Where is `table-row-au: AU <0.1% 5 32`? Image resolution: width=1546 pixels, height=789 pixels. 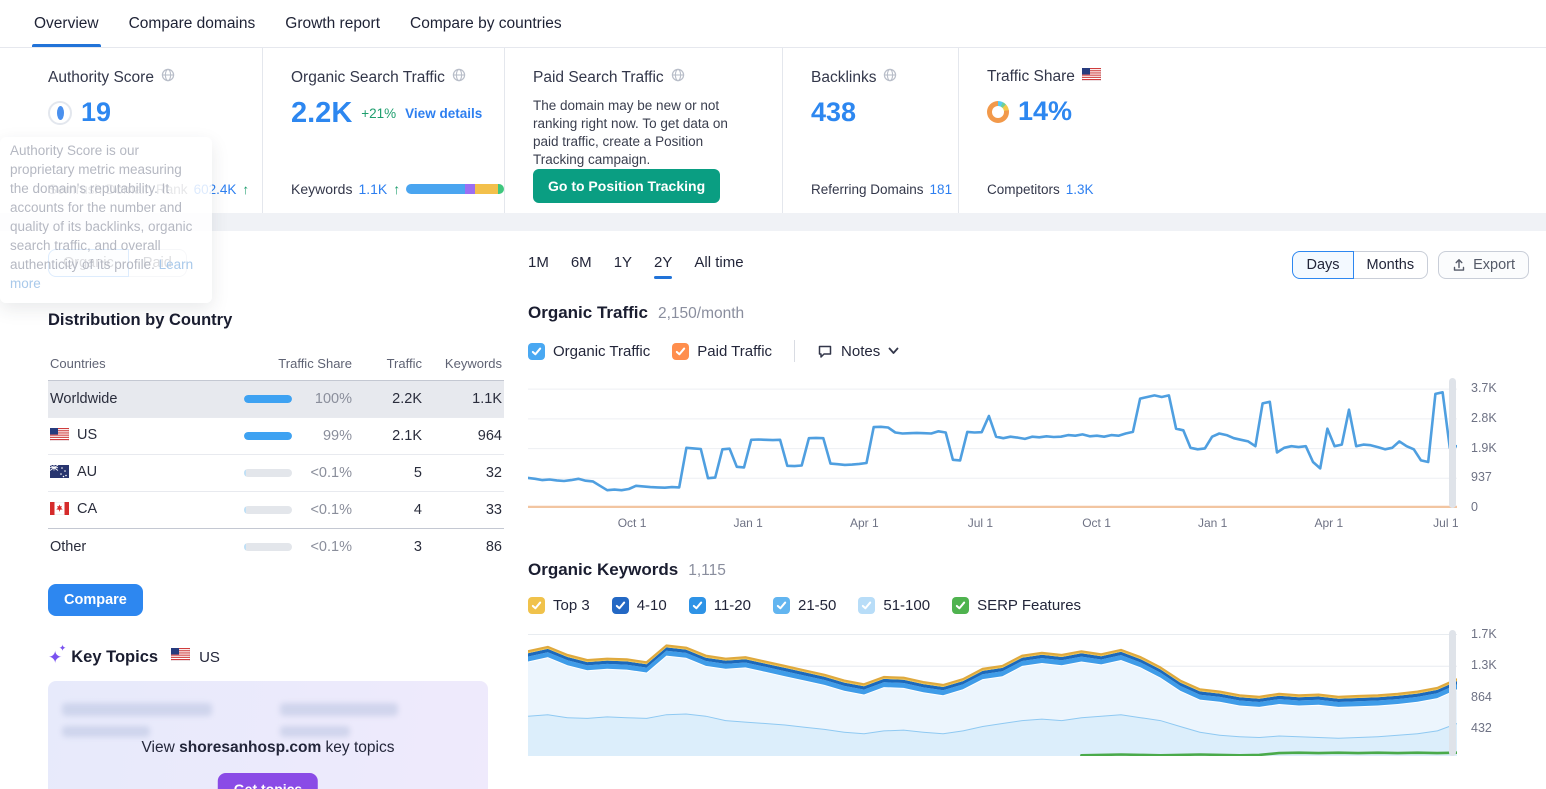 table-row-au: AU <0.1% 5 32 is located at coordinates (276, 473).